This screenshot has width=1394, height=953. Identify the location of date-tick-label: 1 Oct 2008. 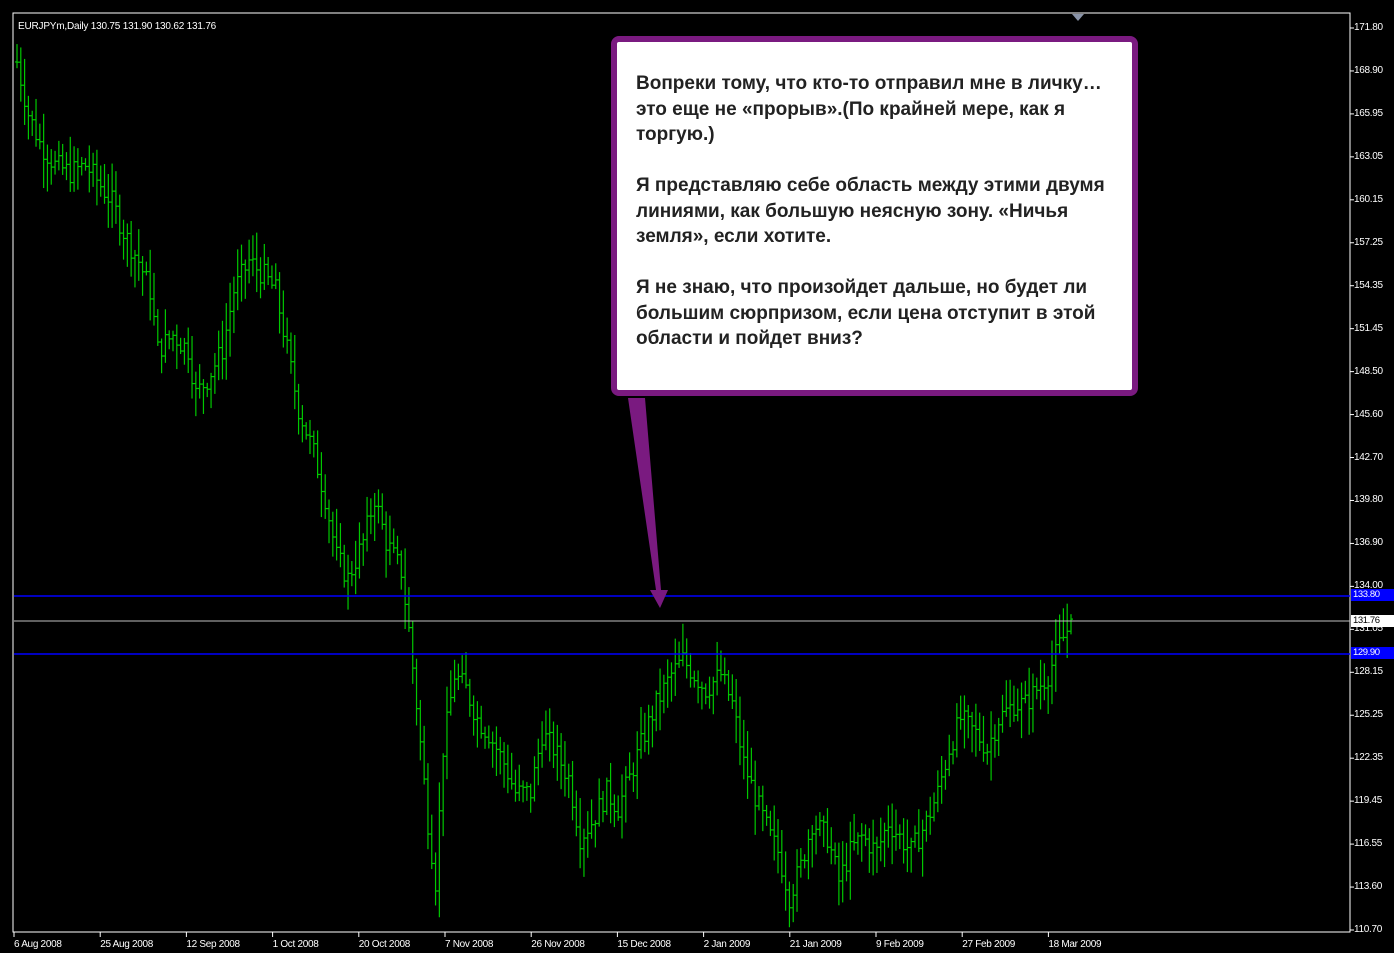
(296, 944).